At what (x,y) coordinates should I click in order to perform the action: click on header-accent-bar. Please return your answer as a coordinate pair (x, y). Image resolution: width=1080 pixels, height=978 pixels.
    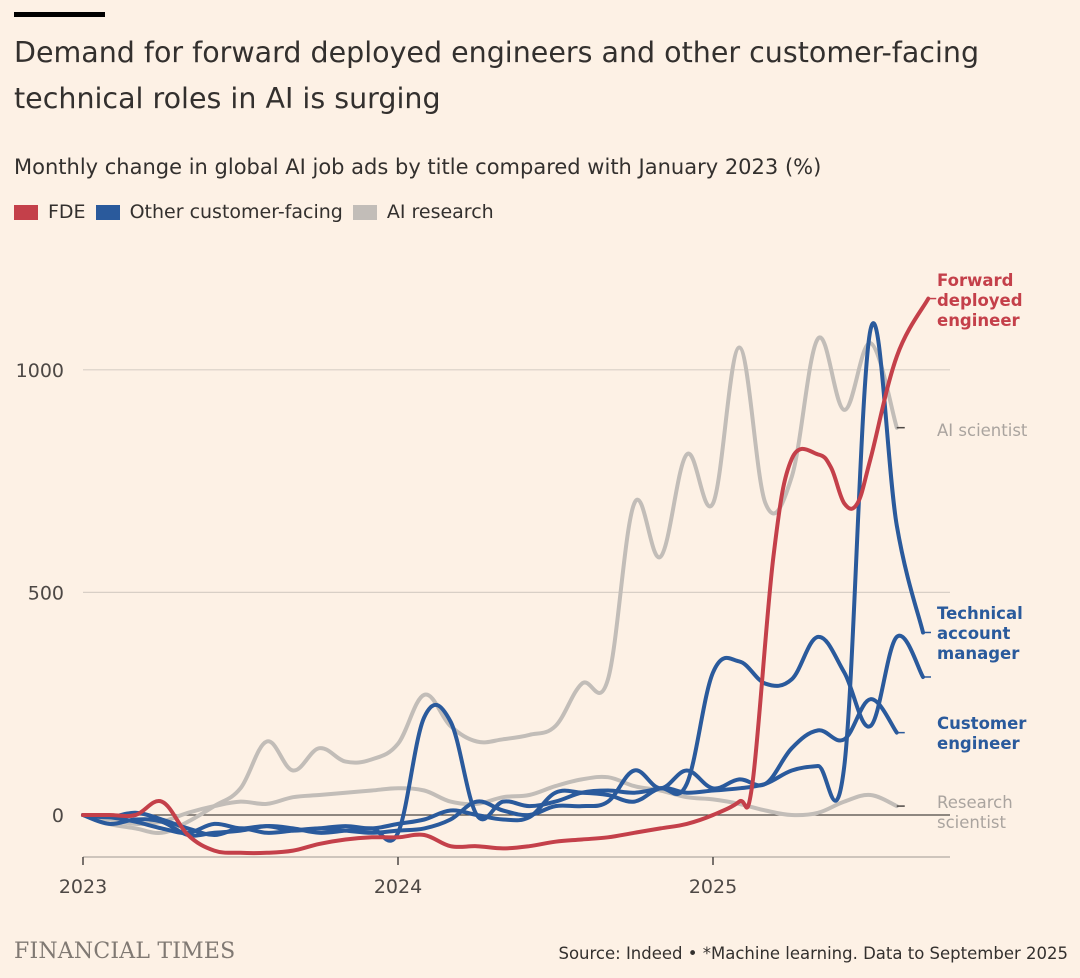
    Looking at the image, I should click on (59, 14).